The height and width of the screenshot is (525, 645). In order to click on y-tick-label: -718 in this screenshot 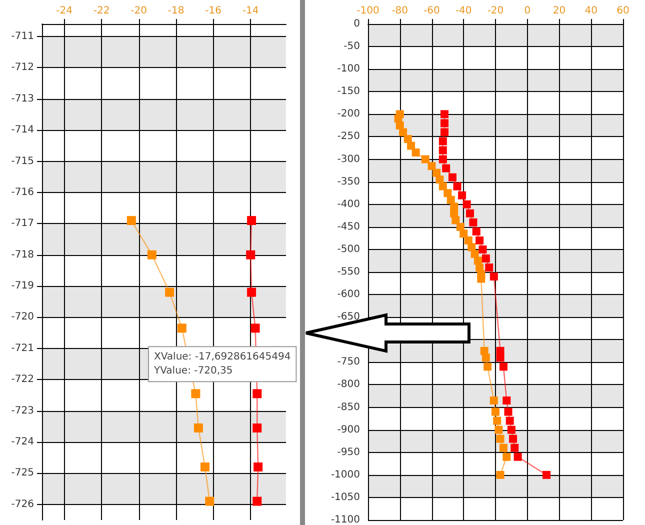, I will do `click(22, 254)`.